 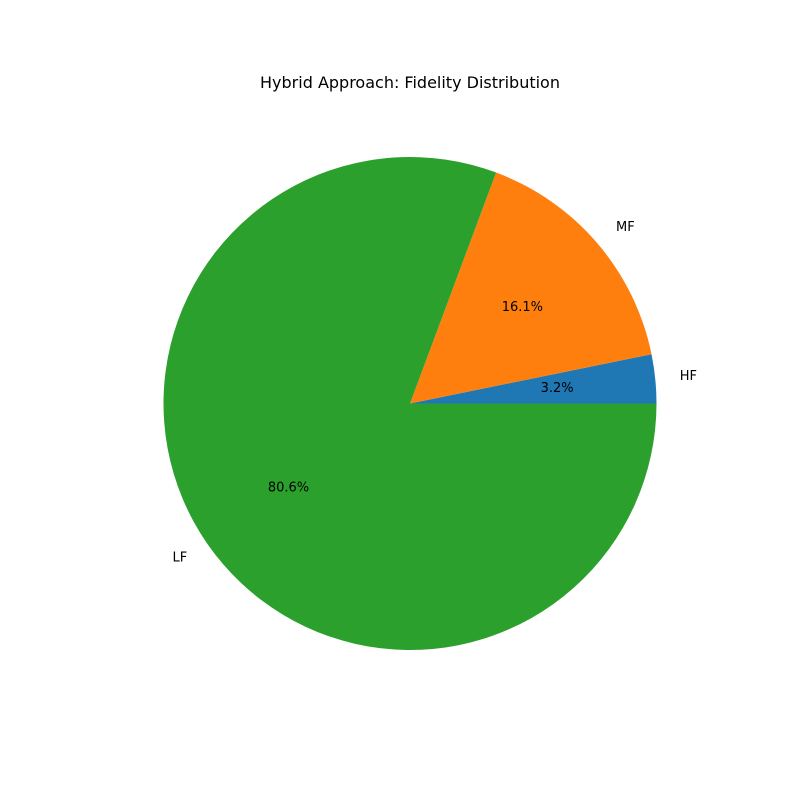 What do you see at coordinates (625, 227) in the screenshot?
I see `slice-label-mf: MF` at bounding box center [625, 227].